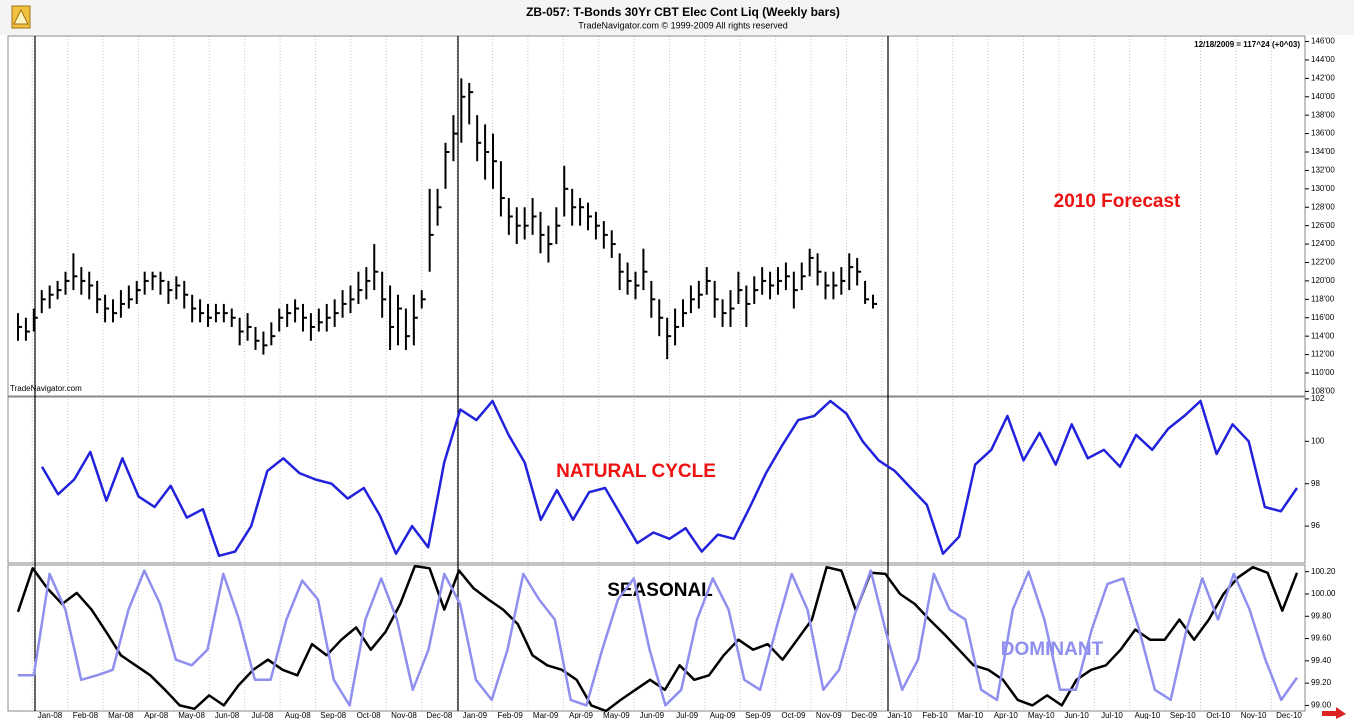  What do you see at coordinates (1183, 715) in the screenshot?
I see `x-tick-label: Sep-10` at bounding box center [1183, 715].